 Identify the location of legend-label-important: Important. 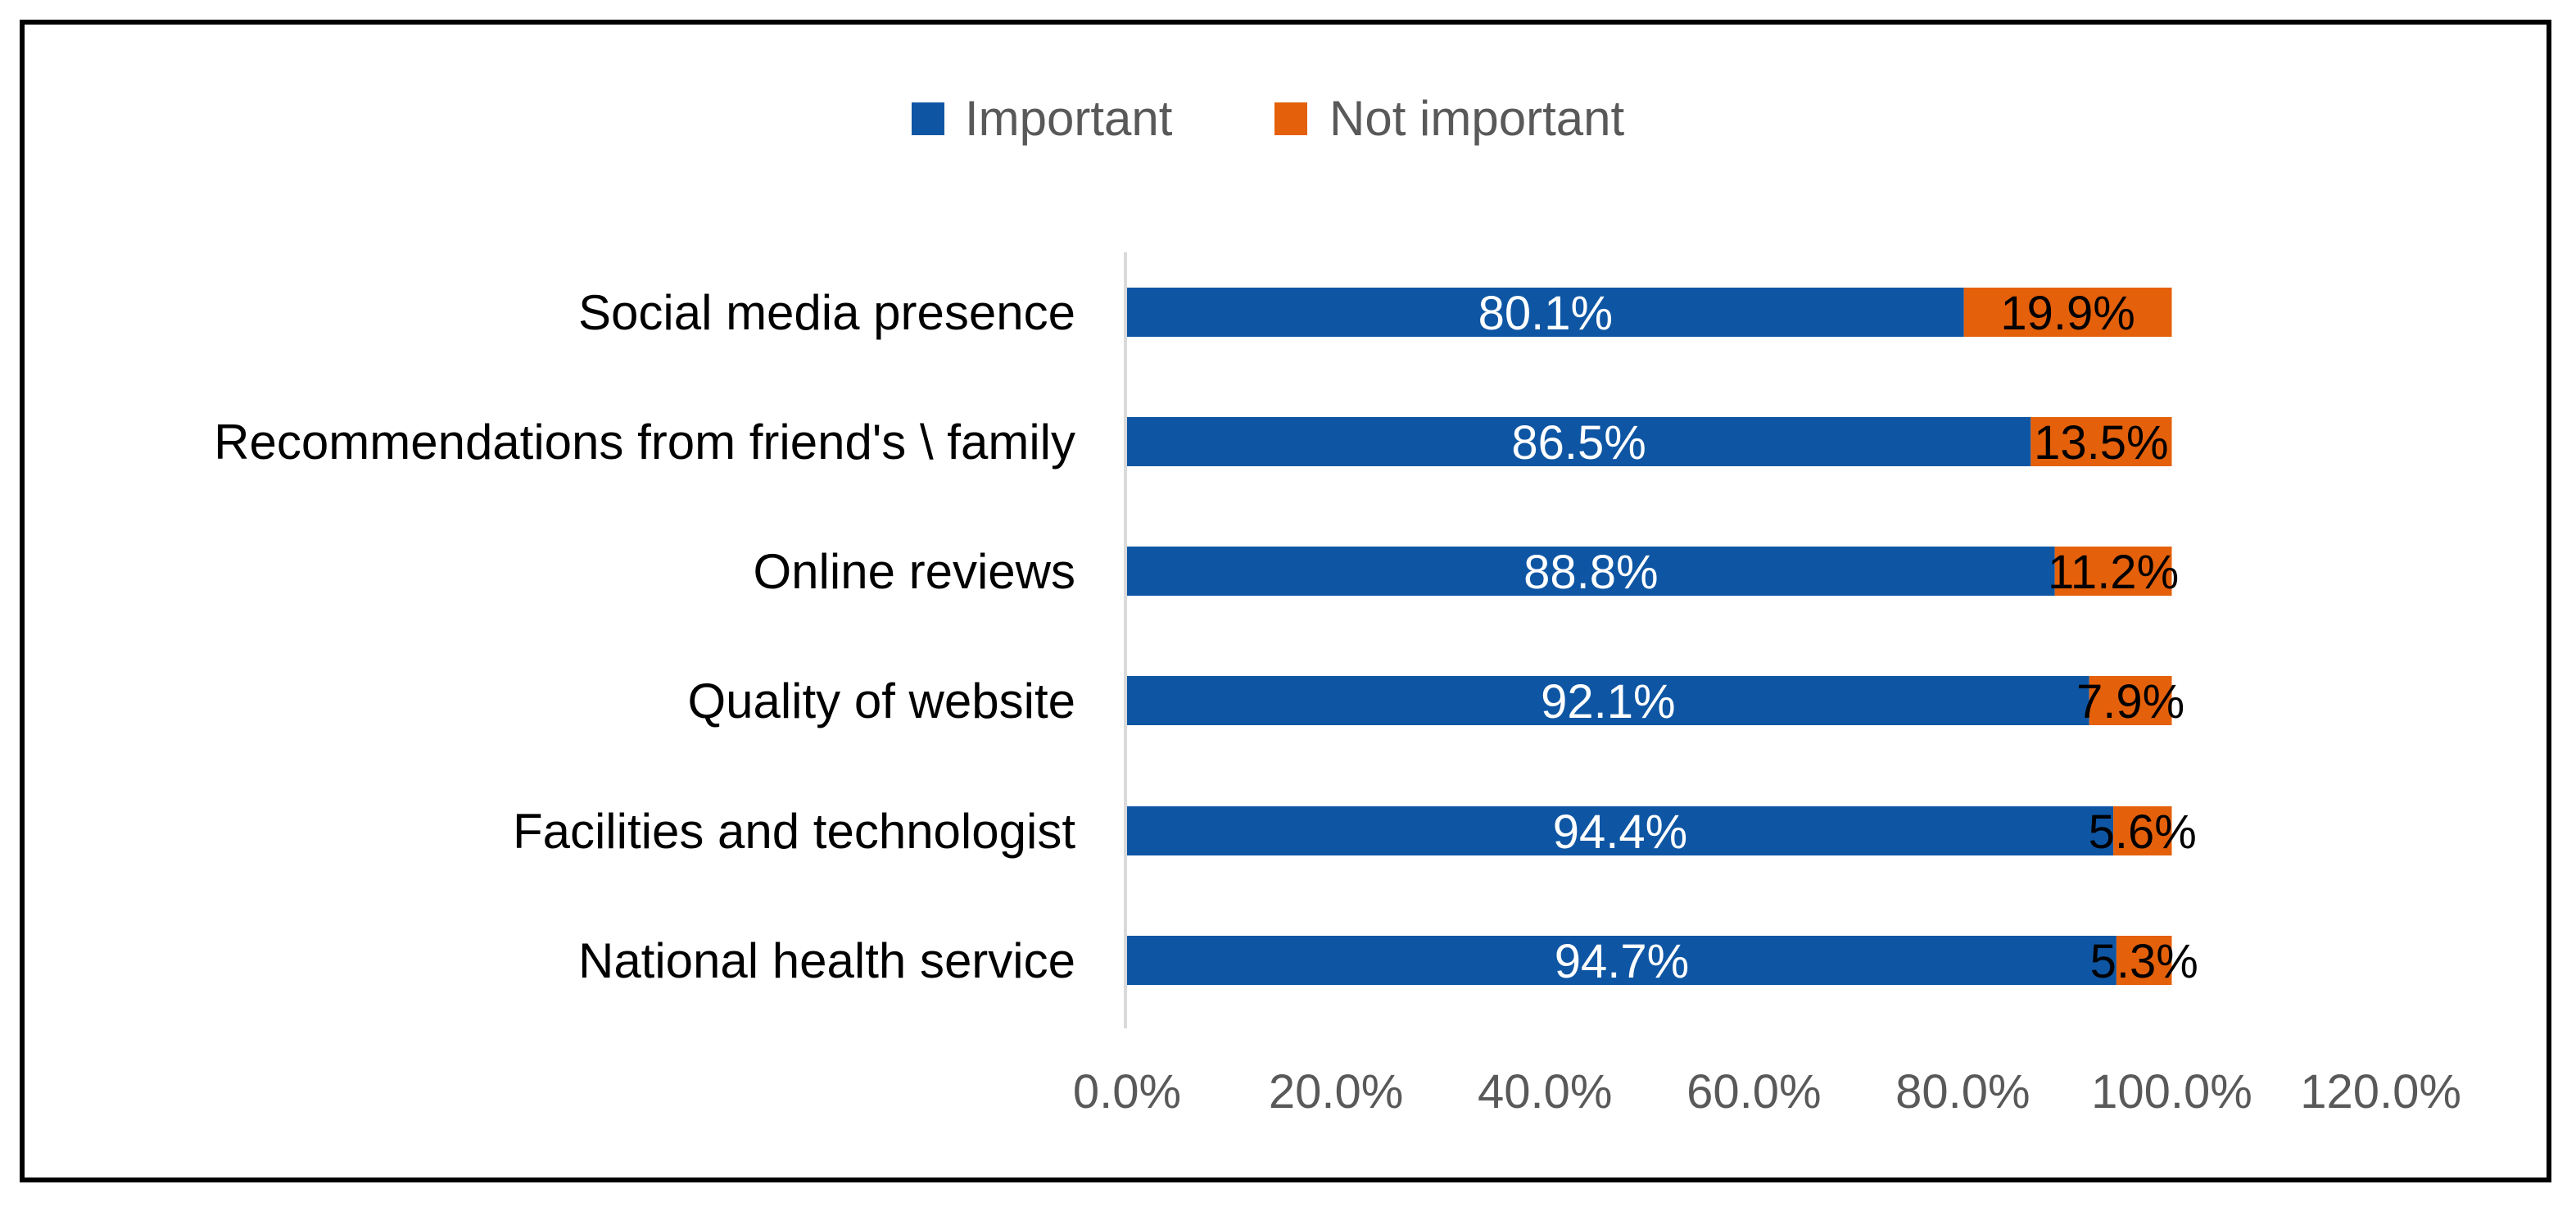
(1069, 118).